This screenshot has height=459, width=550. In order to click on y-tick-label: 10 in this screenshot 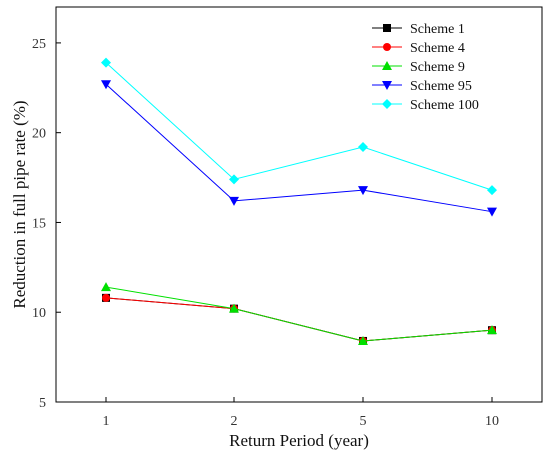, I will do `click(39, 313)`.